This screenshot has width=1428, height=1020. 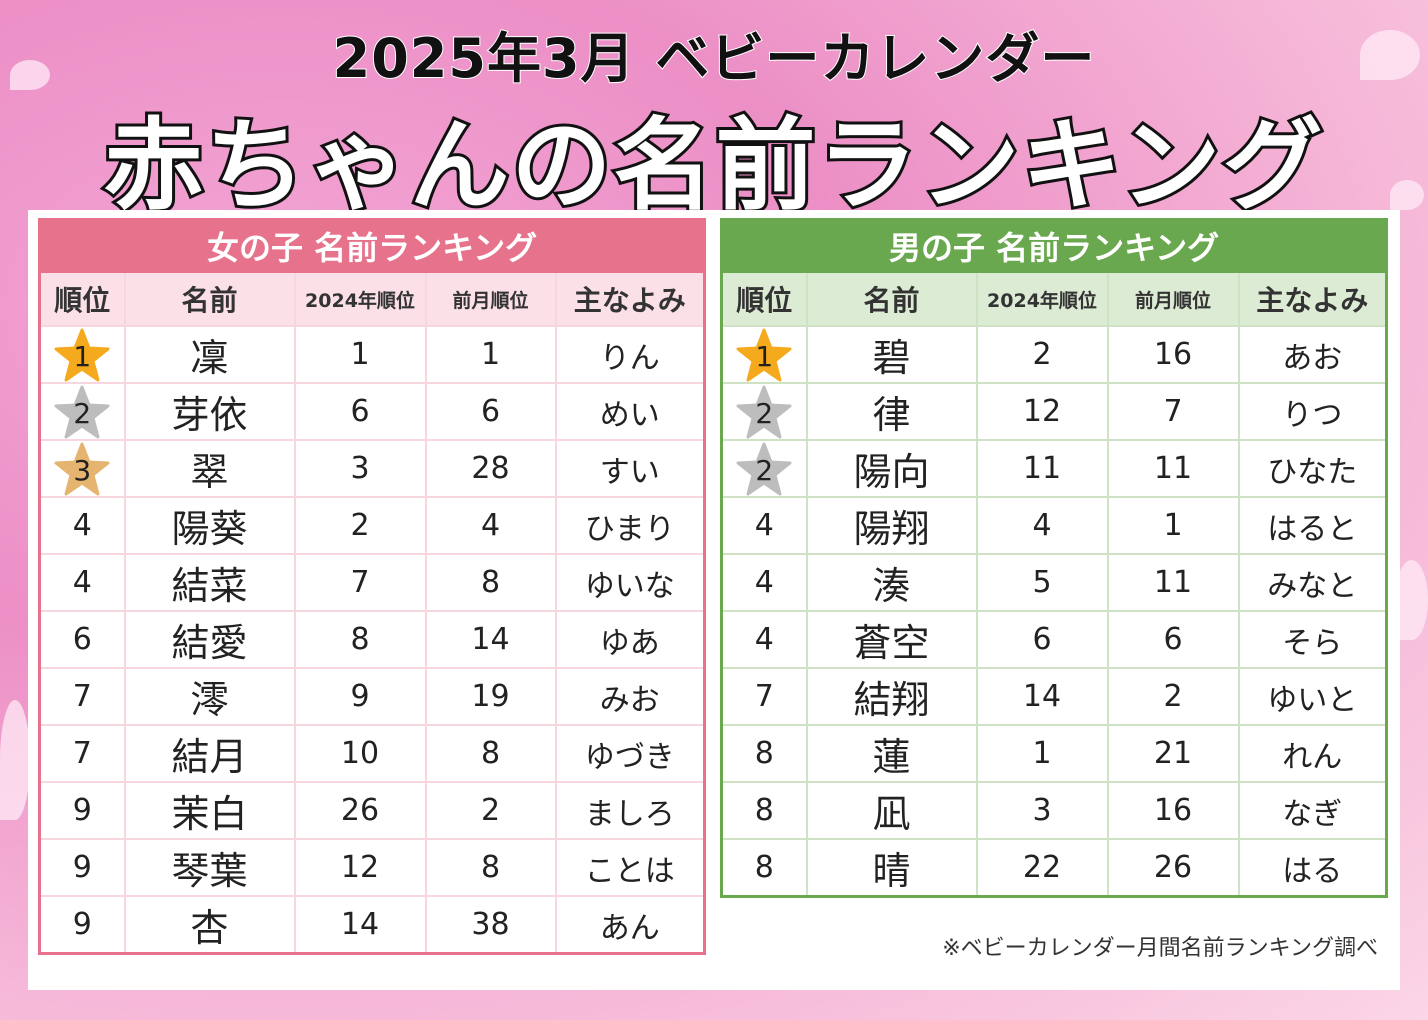 What do you see at coordinates (1173, 868) in the screenshot?
I see `prev-month-cell: 26` at bounding box center [1173, 868].